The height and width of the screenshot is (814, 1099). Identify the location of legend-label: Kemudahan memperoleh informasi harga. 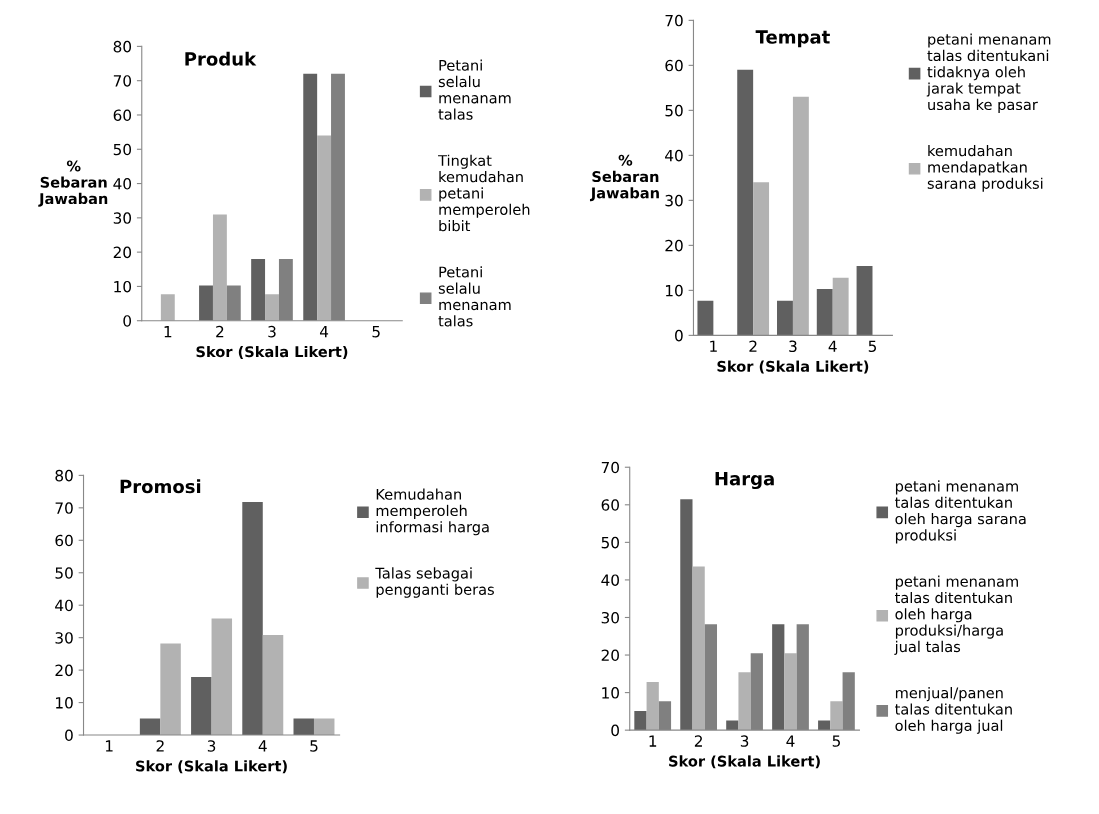
(432, 512).